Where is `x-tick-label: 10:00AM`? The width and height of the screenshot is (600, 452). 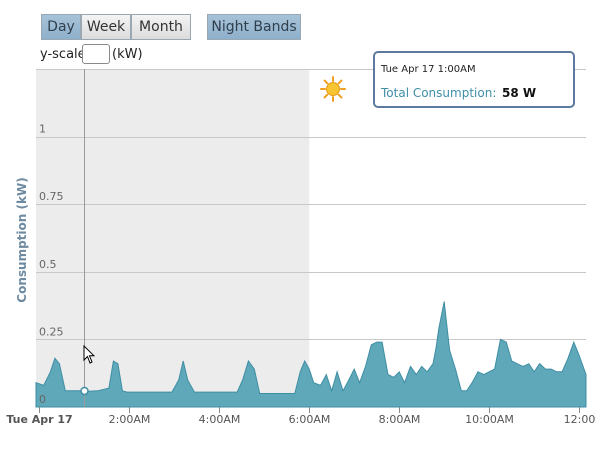 x-tick-label: 10:00AM is located at coordinates (489, 419).